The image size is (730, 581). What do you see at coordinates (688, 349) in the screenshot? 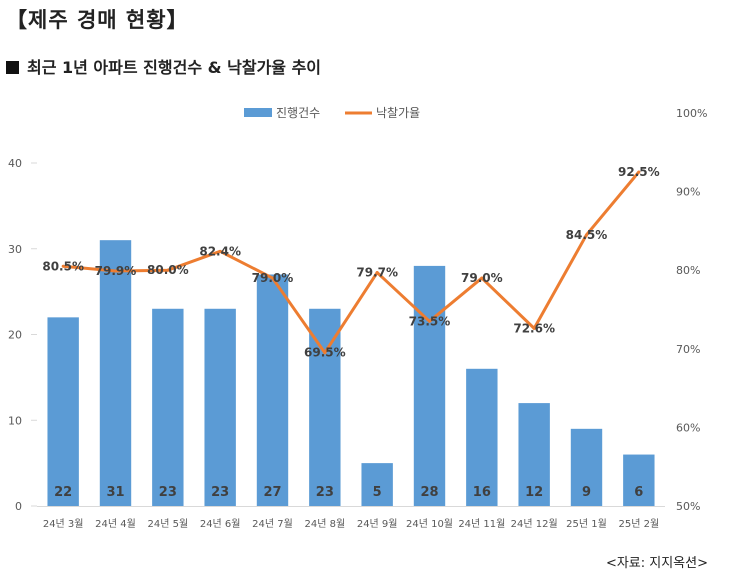
I see `right-axis-tick-label: 70%` at bounding box center [688, 349].